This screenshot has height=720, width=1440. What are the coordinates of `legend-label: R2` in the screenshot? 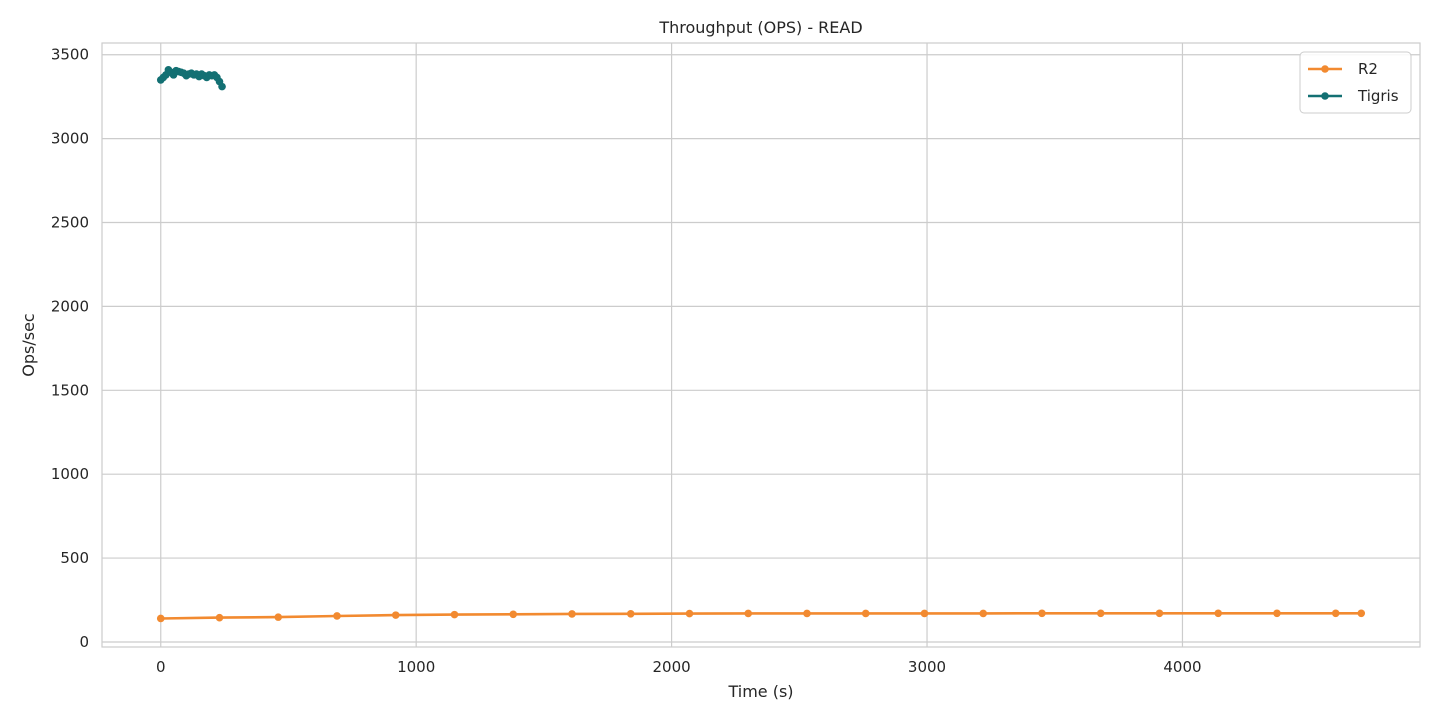 It's located at (1368, 69).